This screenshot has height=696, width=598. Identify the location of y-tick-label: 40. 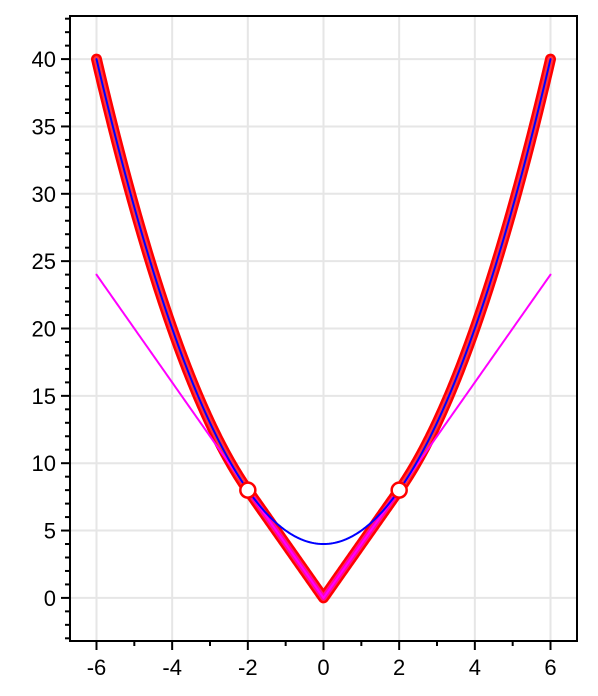
(44, 59).